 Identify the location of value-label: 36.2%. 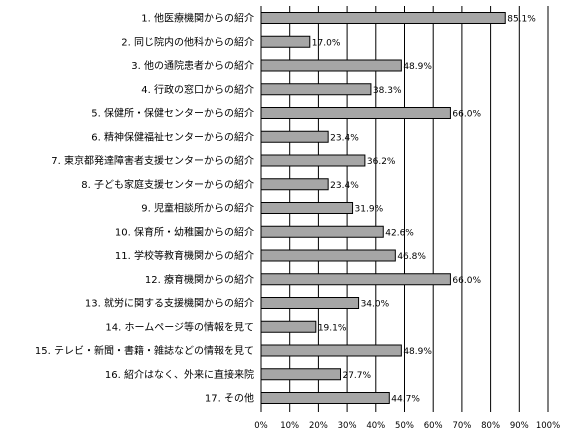
(381, 162).